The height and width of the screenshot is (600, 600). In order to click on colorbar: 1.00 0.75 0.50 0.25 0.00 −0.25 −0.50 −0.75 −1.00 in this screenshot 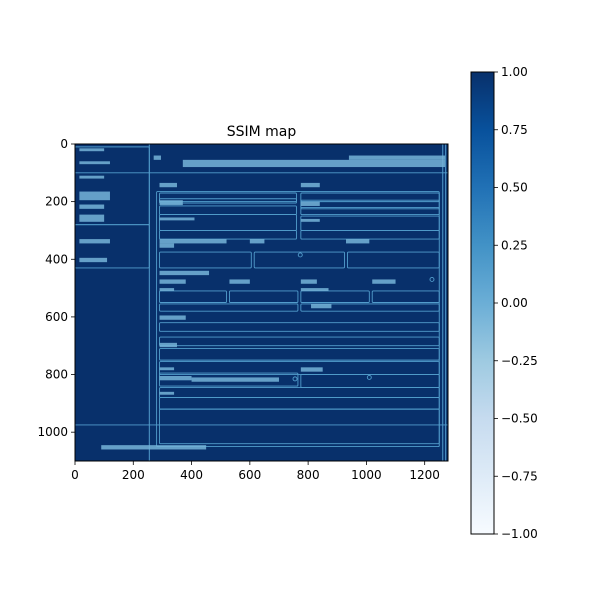, I will do `click(504, 303)`.